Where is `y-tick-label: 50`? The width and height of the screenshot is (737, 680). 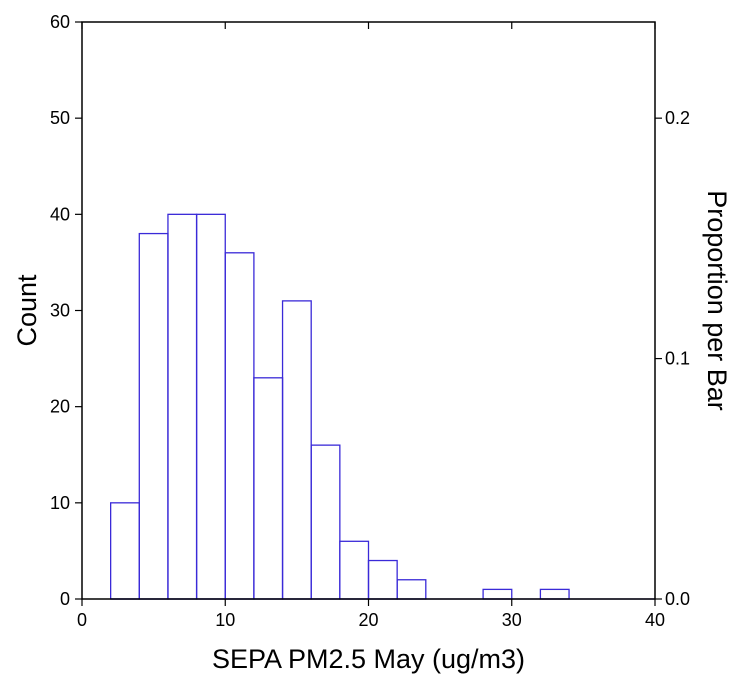
y-tick-label: 50 is located at coordinates (60, 118).